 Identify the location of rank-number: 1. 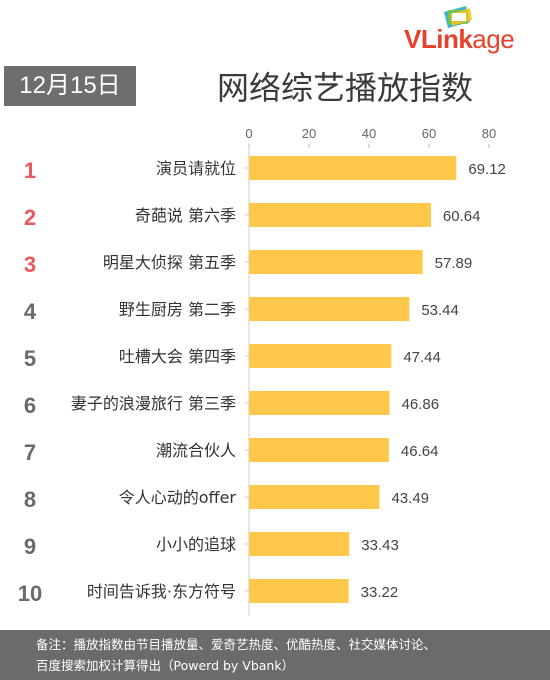
(30, 170).